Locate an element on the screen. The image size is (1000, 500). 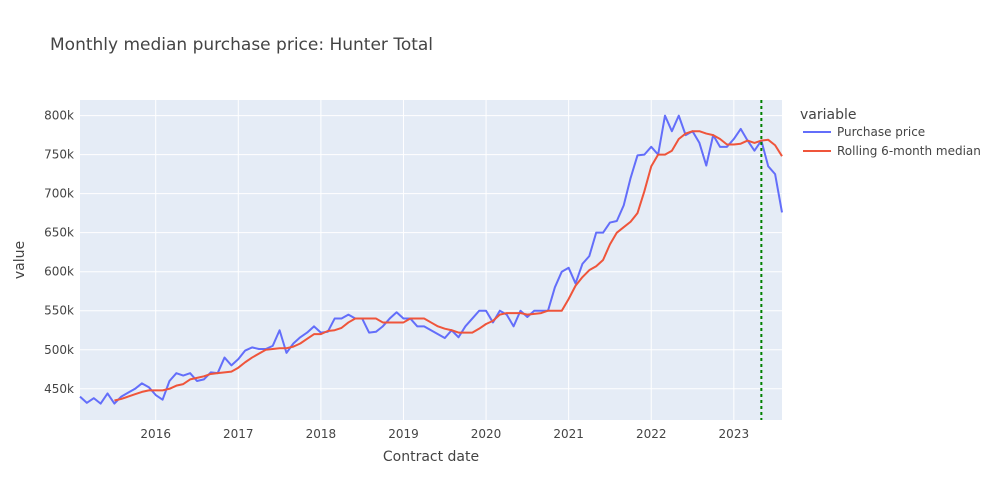
x-tick-label: 2022 is located at coordinates (651, 434).